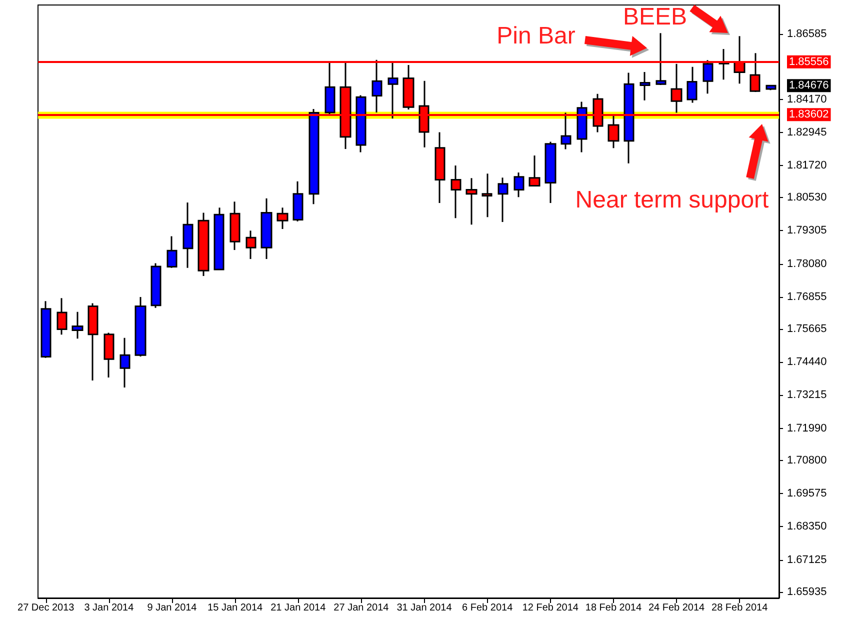 This screenshot has width=853, height=618. What do you see at coordinates (809, 62) in the screenshot?
I see `ref-line-label: 1.85556` at bounding box center [809, 62].